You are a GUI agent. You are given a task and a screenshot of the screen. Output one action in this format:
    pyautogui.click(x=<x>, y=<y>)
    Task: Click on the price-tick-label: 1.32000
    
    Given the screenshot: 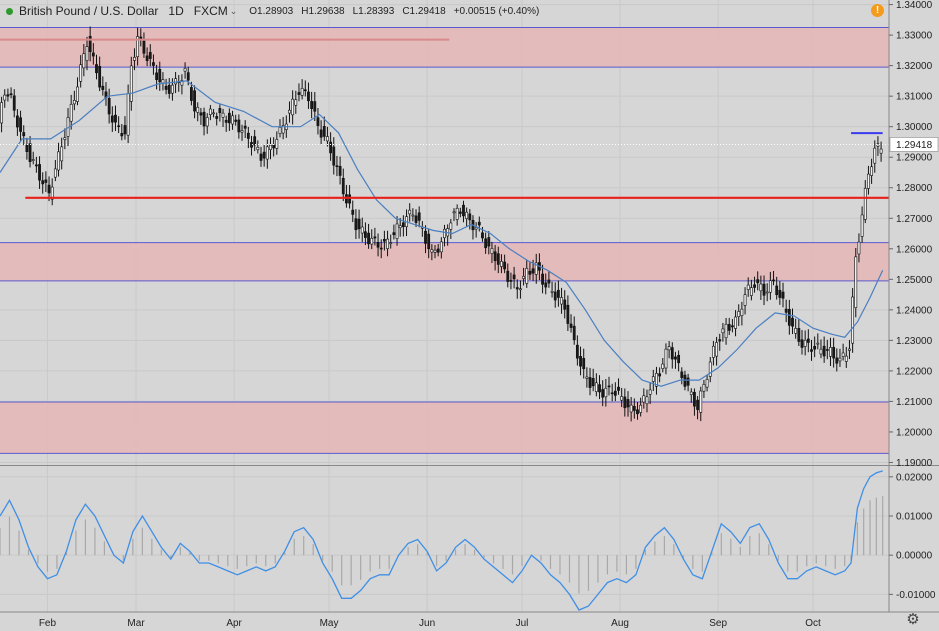 What is the action you would take?
    pyautogui.click(x=914, y=66)
    